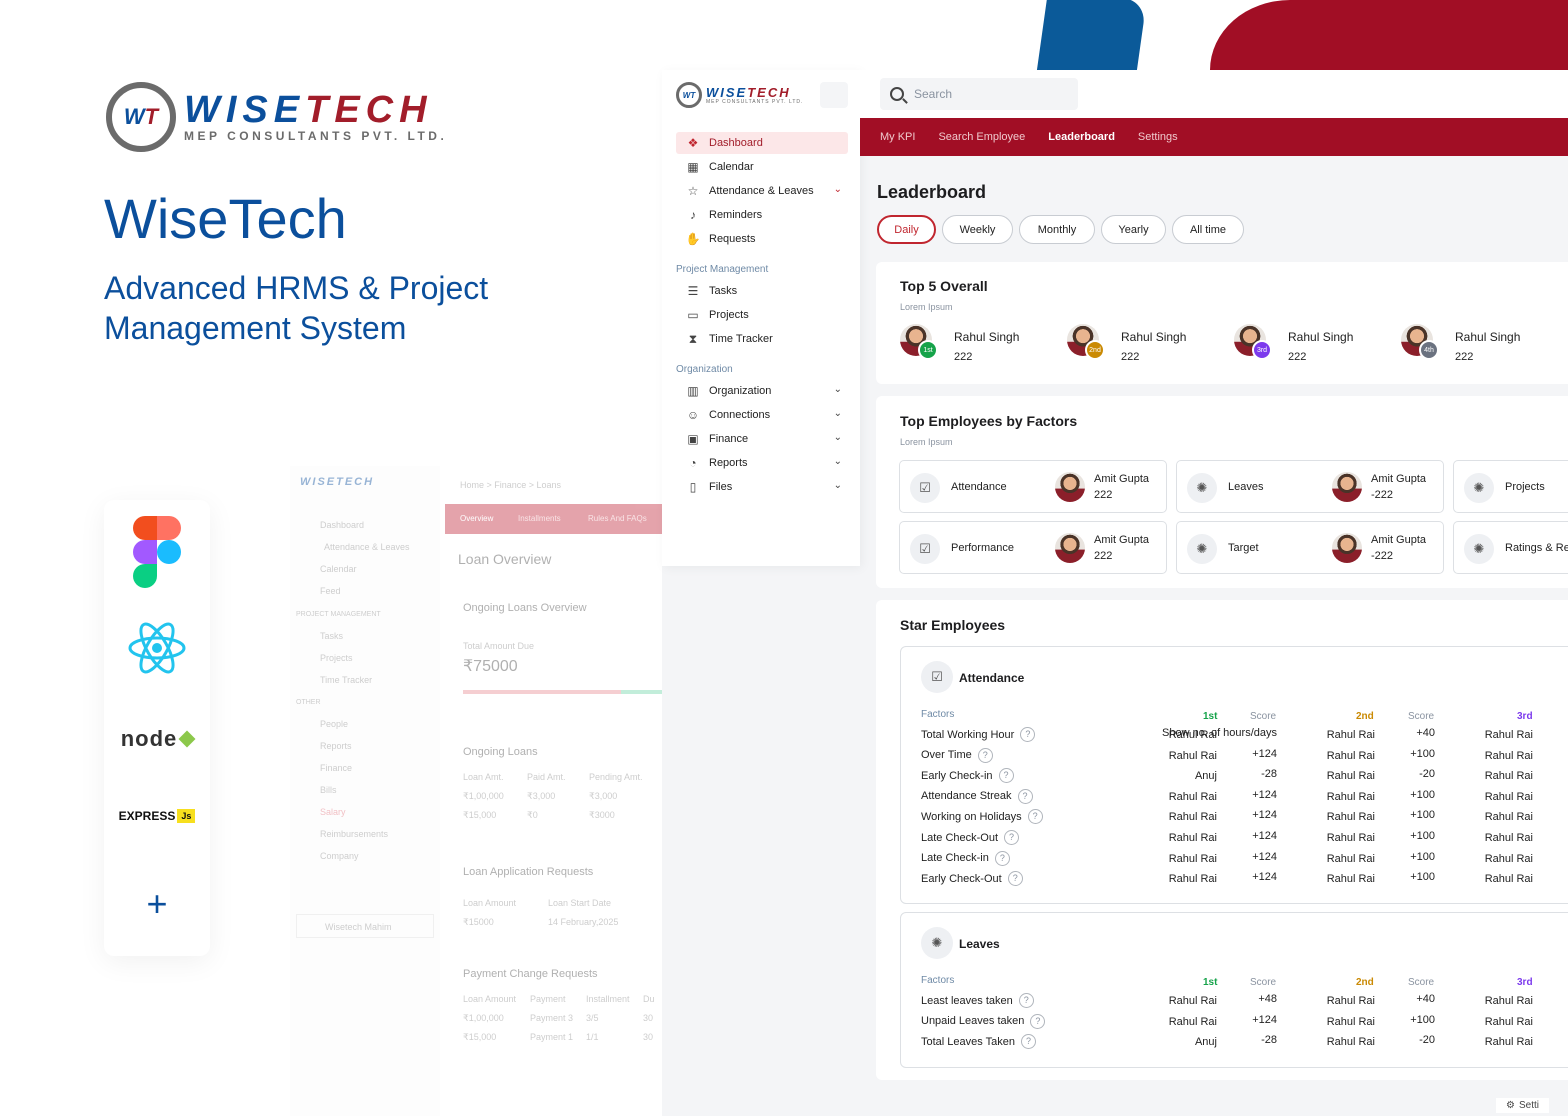  Describe the element at coordinates (1310, 486) in the screenshot. I see `factor-card-leaves: ✺ Leaves Amit Gupta -222` at that location.